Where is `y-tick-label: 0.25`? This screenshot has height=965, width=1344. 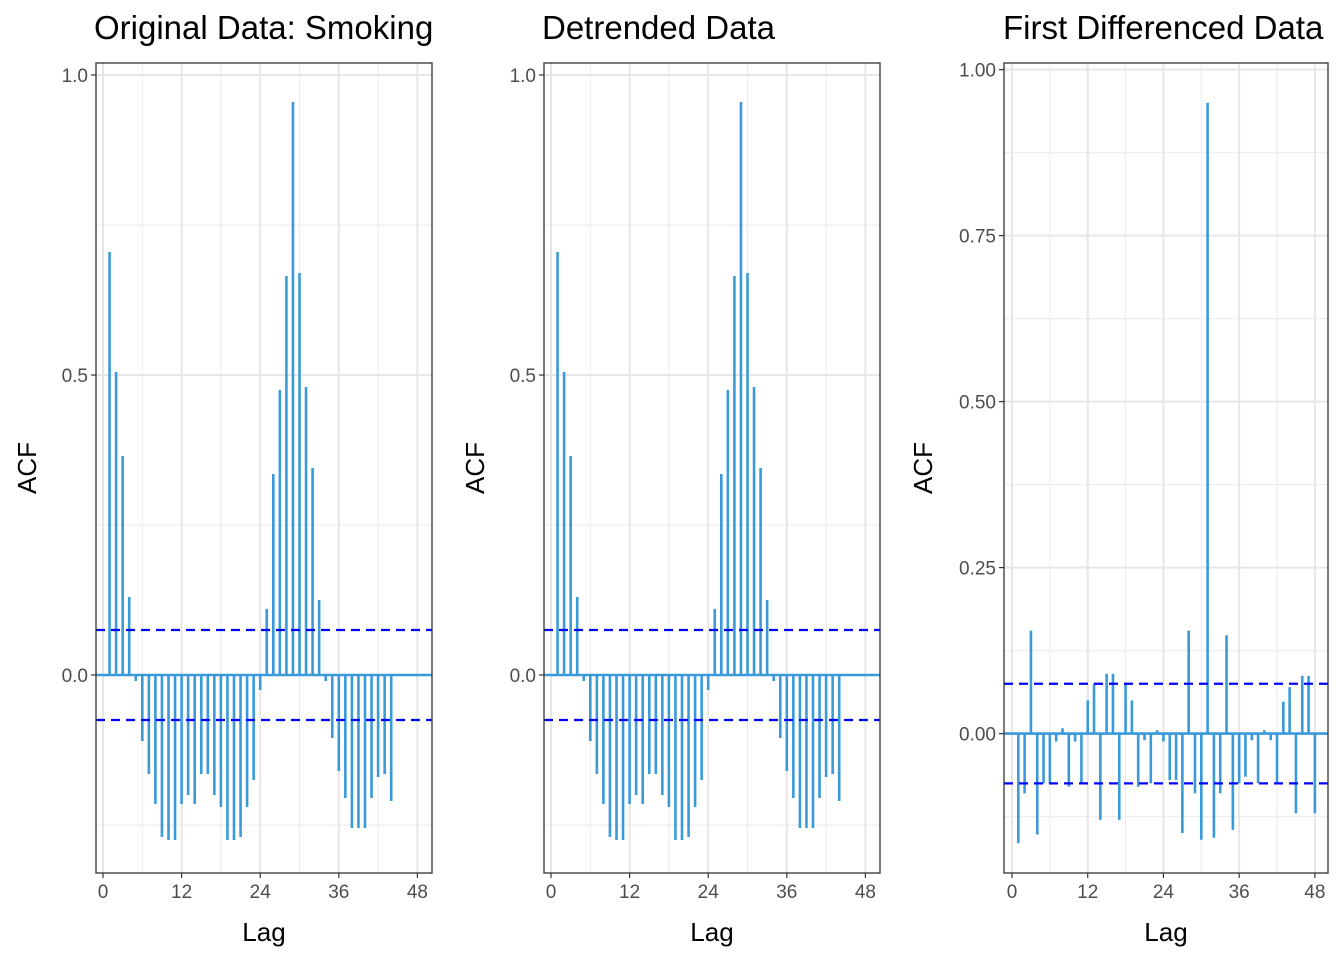
y-tick-label: 0.25 is located at coordinates (977, 569).